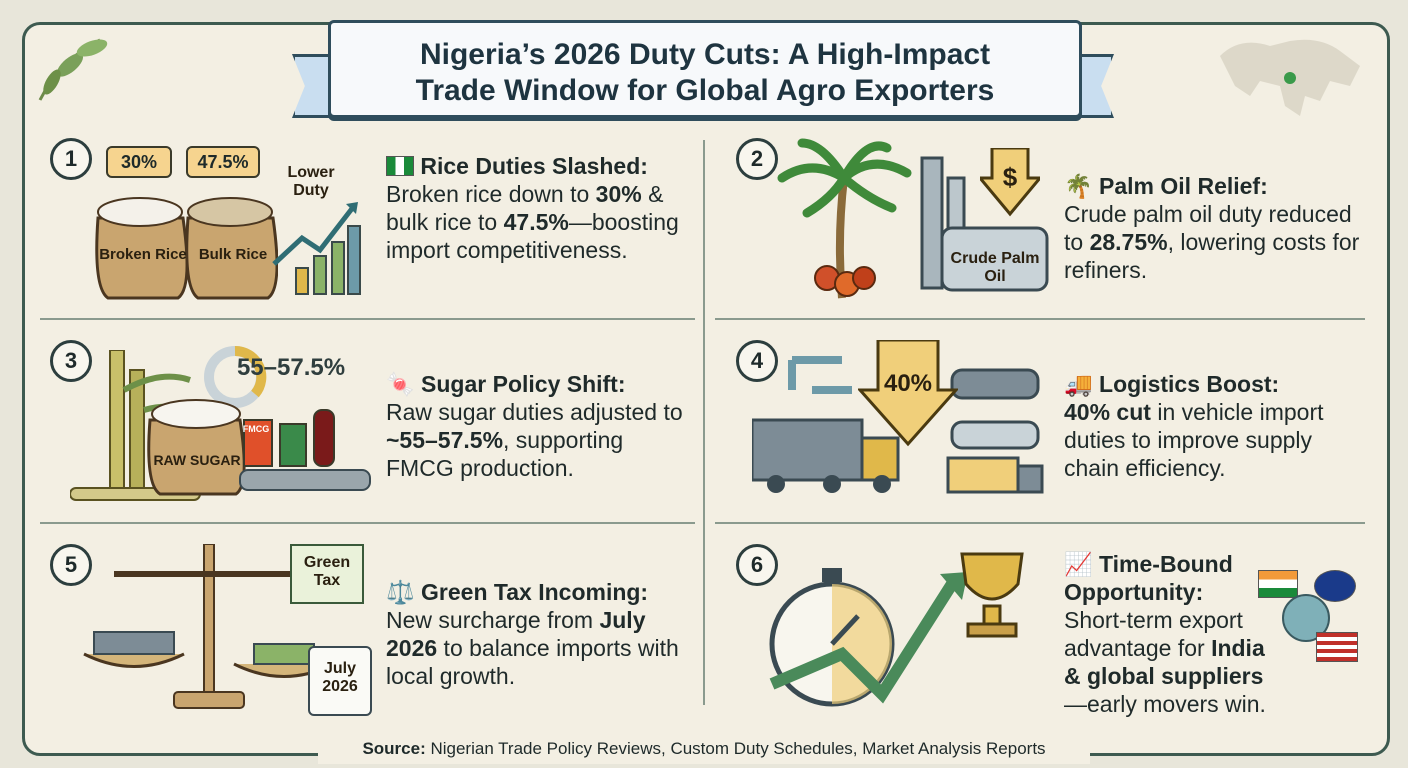 The image size is (1408, 768). Describe the element at coordinates (394, 748) in the screenshot. I see `source-label: Source:` at that location.